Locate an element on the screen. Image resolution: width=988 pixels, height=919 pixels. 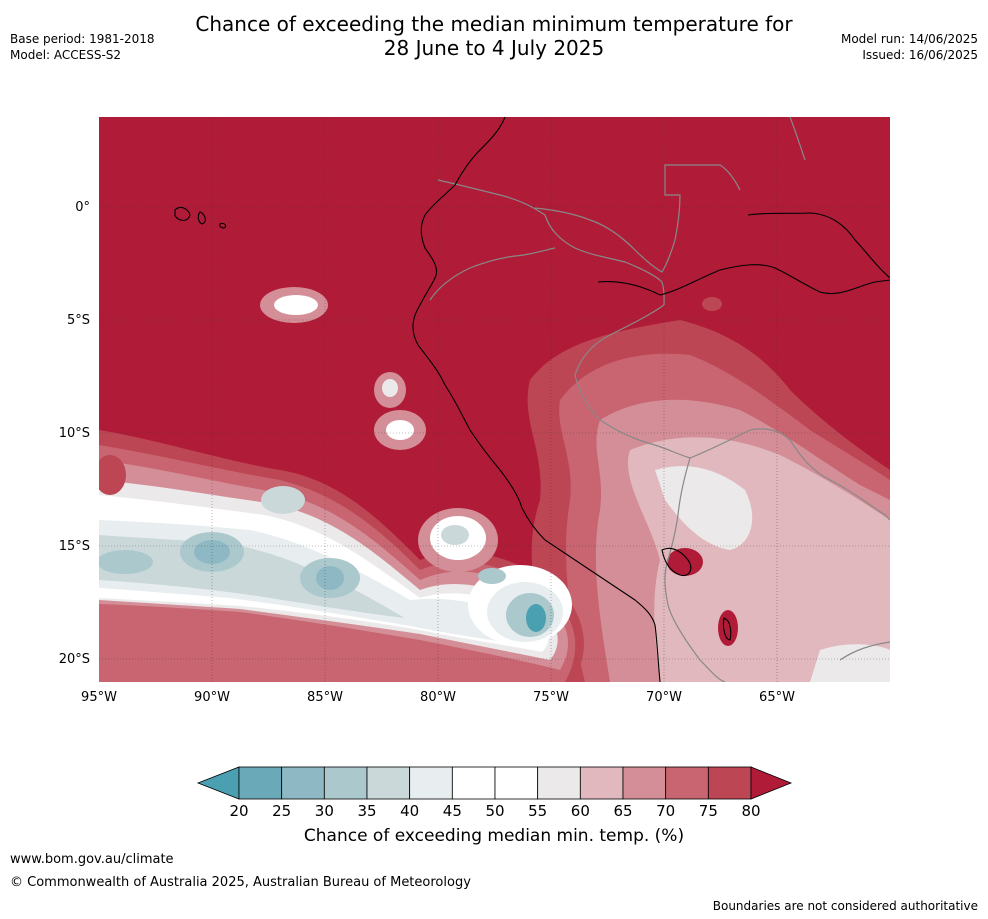
border-colombia-ecuador is located at coordinates (551, 242).